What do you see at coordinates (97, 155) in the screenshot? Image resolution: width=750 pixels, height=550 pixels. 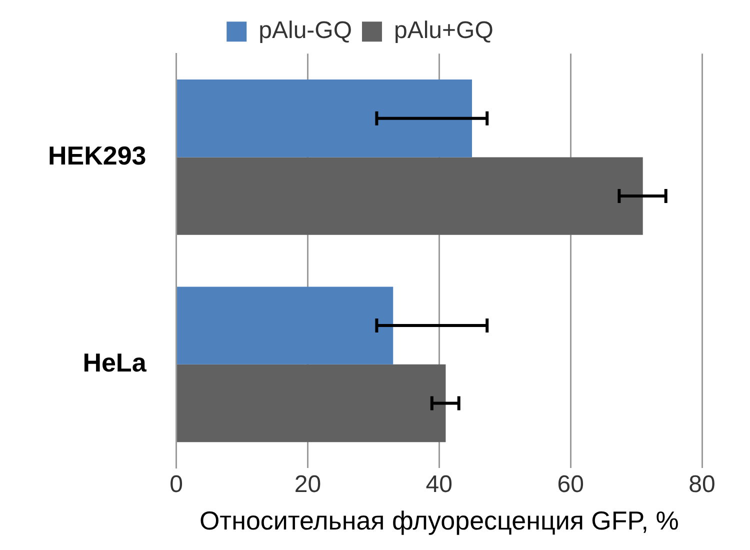 I see `y-tick-label: HEK293` at bounding box center [97, 155].